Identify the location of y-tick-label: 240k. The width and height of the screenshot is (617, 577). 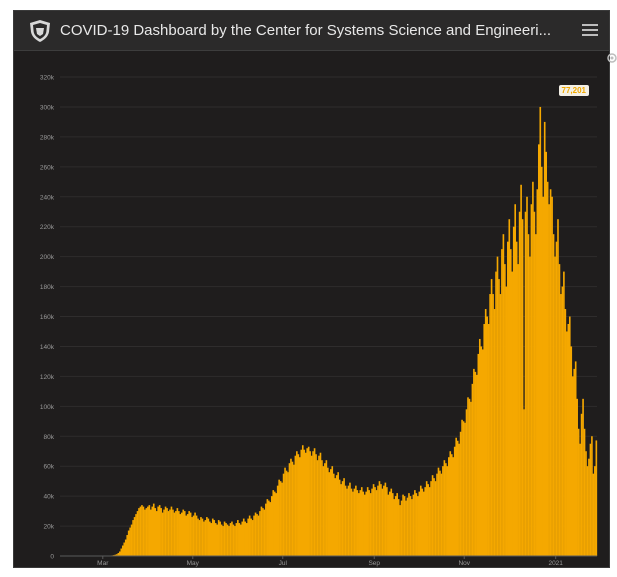
(47, 197).